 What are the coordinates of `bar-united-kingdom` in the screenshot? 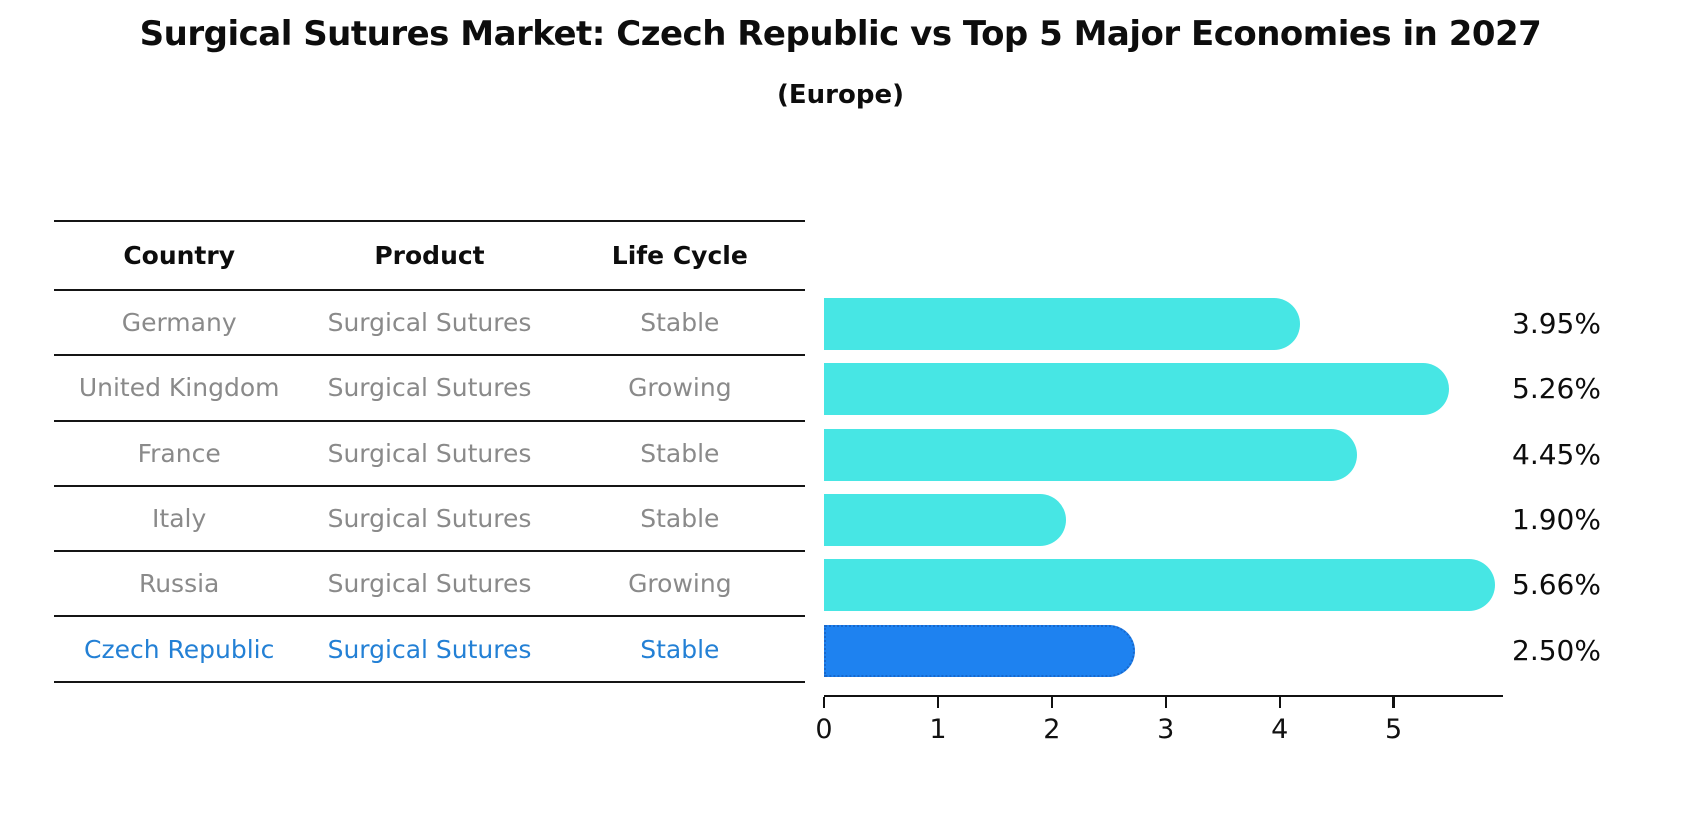 It's located at (1137, 389).